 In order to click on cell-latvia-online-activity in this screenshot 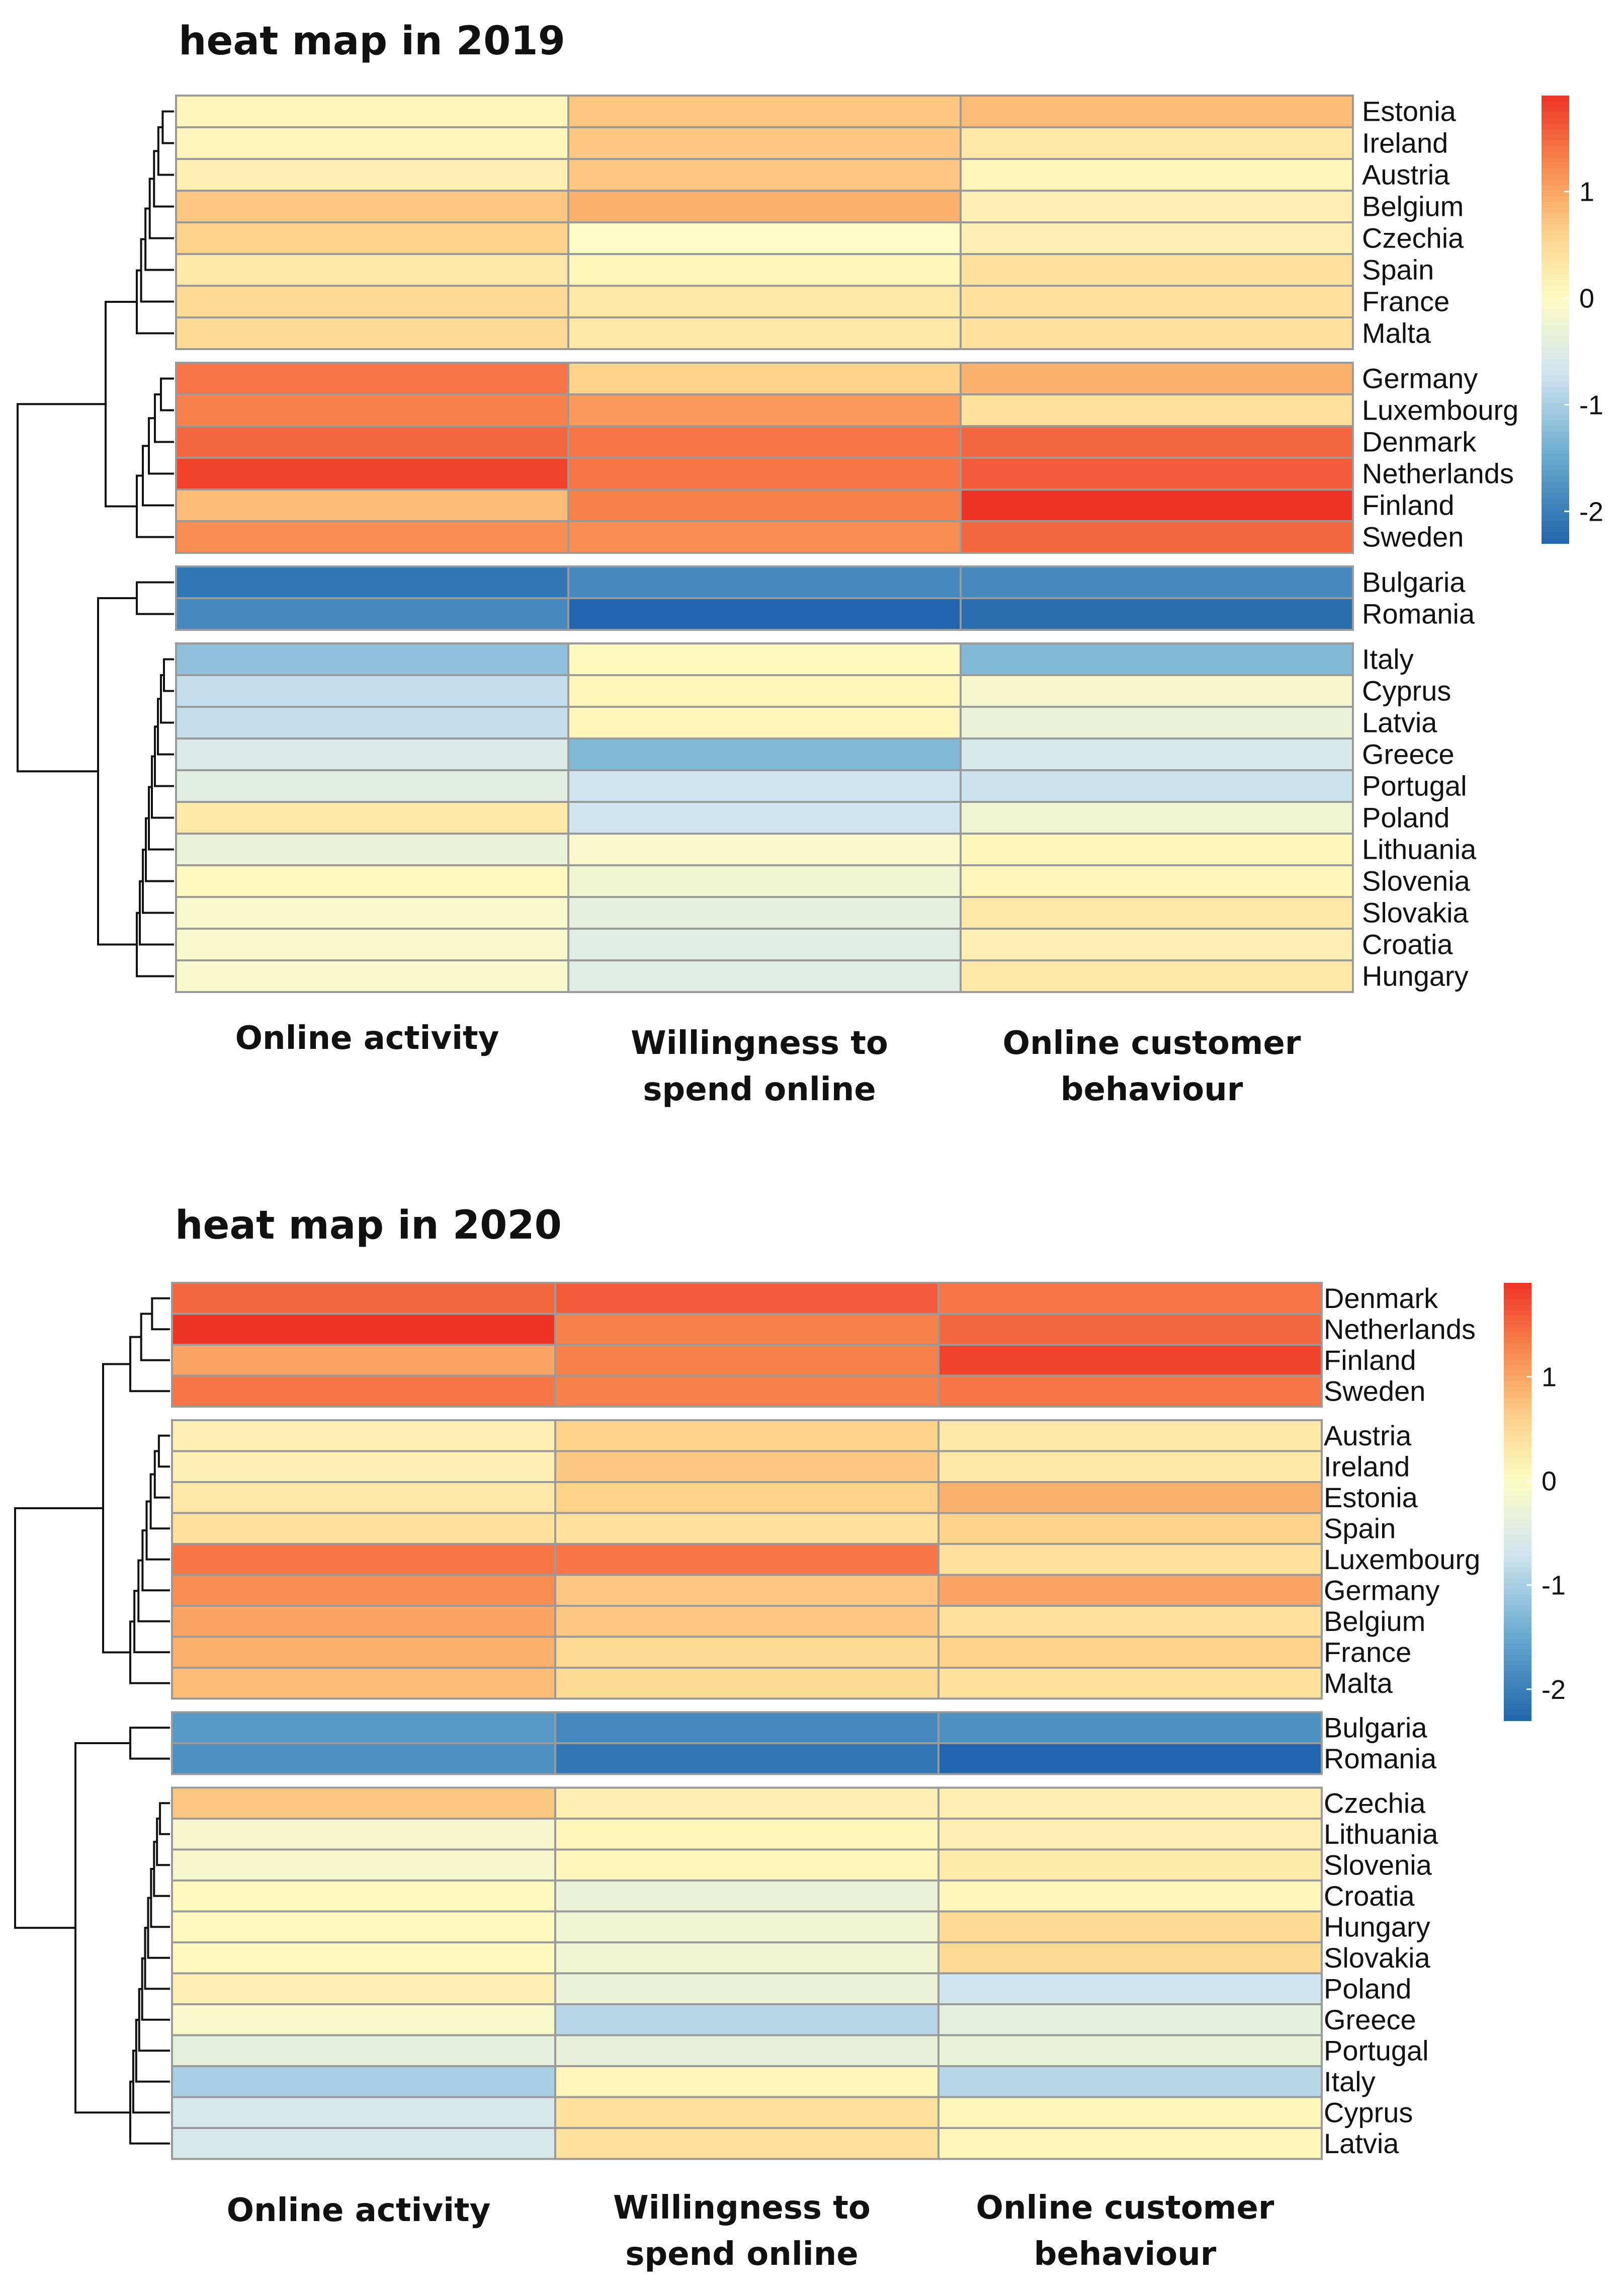, I will do `click(372, 723)`.